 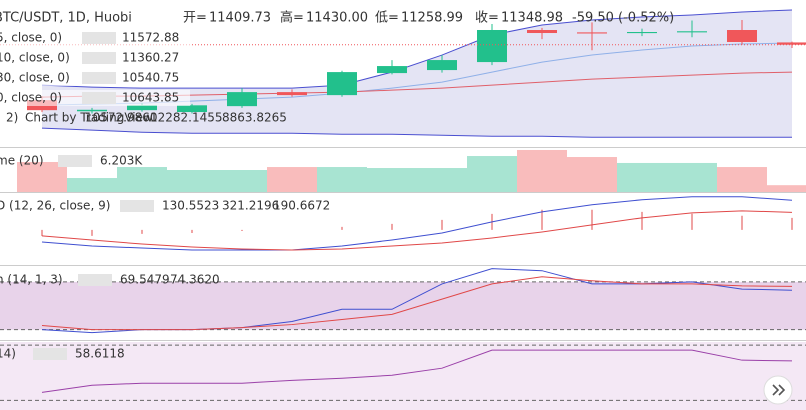 What do you see at coordinates (254, 118) in the screenshot?
I see `legend-text: 8863.8265` at bounding box center [254, 118].